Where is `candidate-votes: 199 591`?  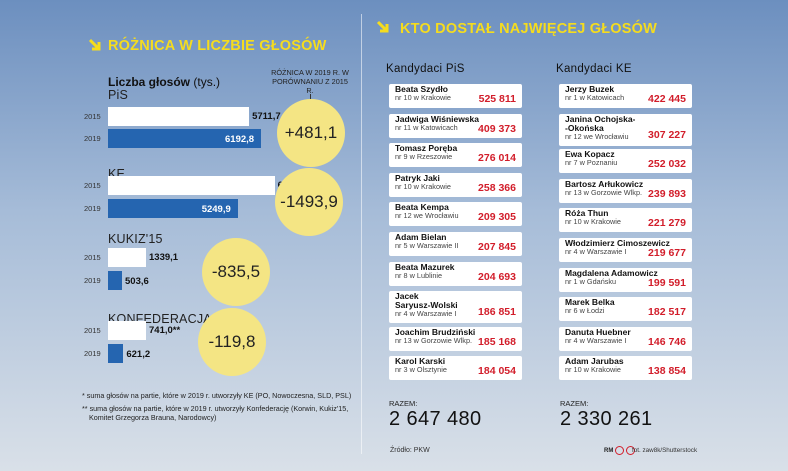
candidate-votes: 199 591 is located at coordinates (667, 283).